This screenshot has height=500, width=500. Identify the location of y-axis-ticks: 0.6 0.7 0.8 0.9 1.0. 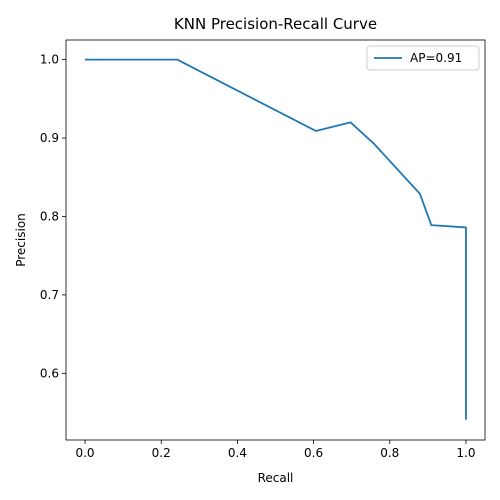
(53, 216).